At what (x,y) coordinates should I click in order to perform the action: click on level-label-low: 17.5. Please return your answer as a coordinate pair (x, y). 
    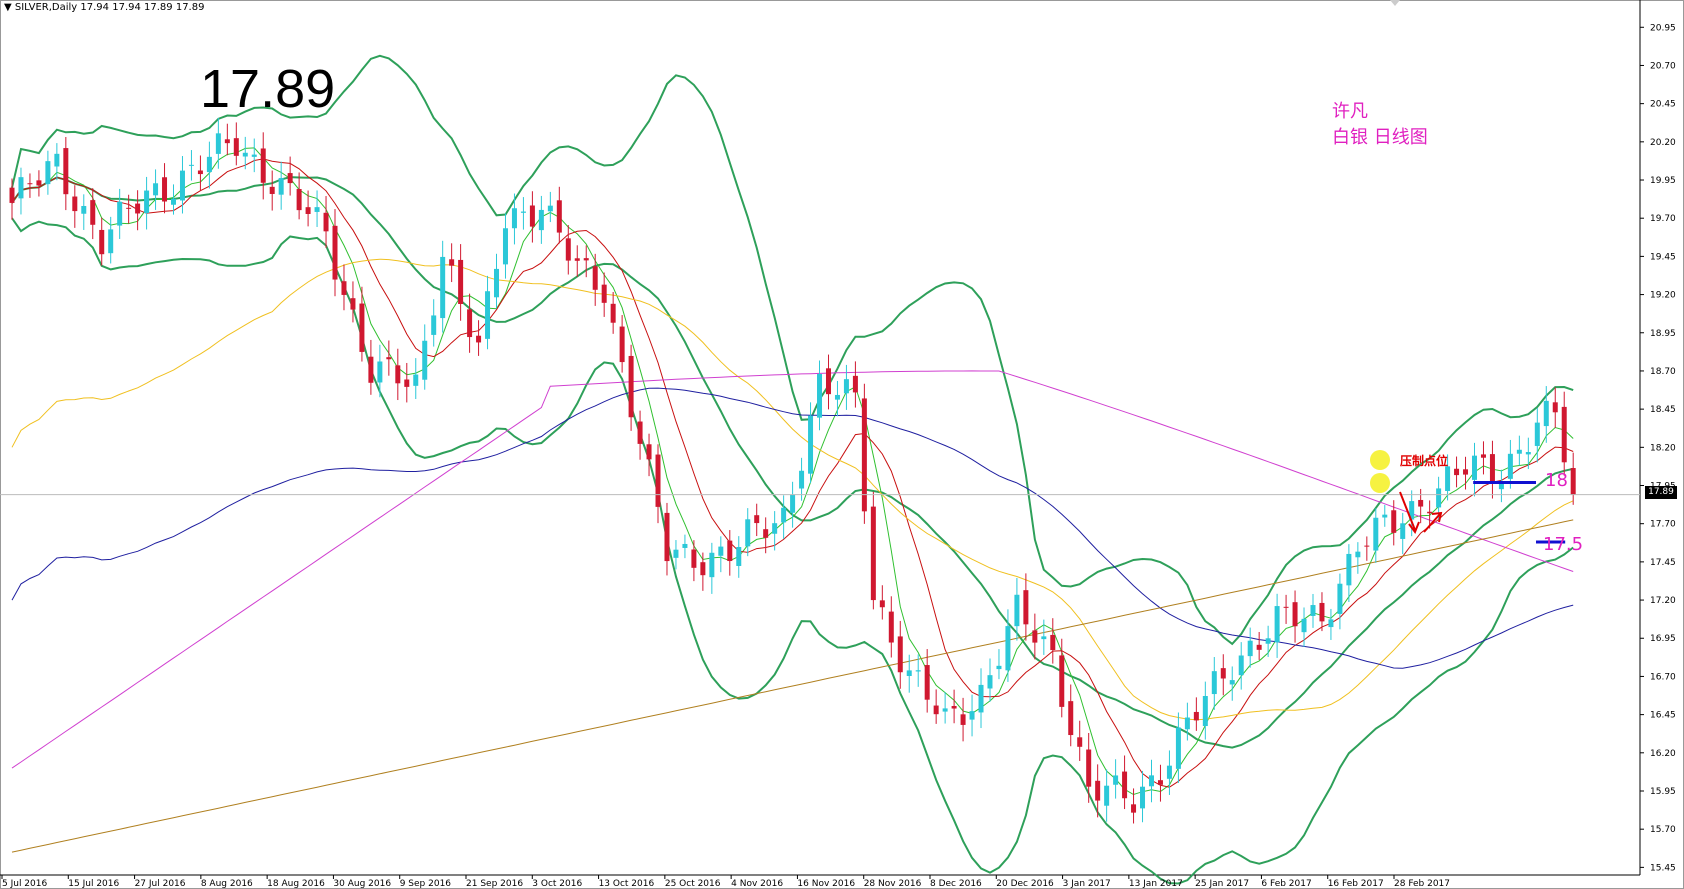
    Looking at the image, I should click on (1563, 544).